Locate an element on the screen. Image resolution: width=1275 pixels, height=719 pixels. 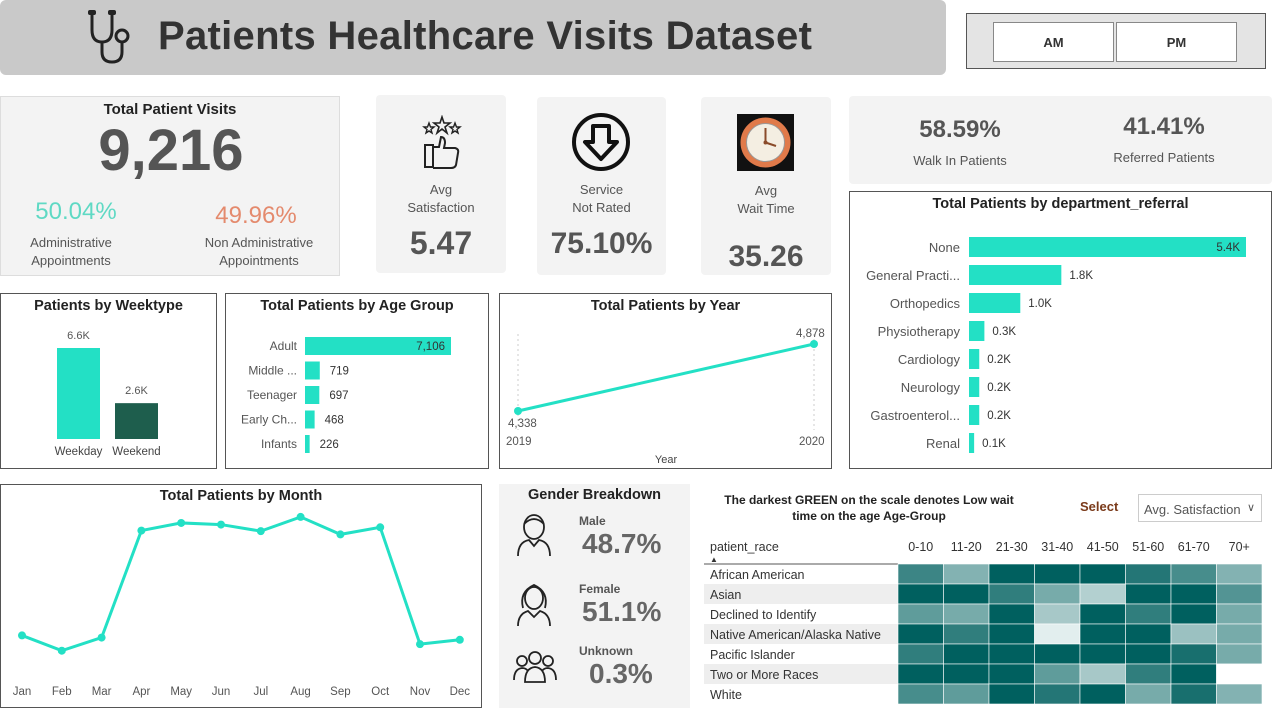
data-label: 4,878 is located at coordinates (810, 334).